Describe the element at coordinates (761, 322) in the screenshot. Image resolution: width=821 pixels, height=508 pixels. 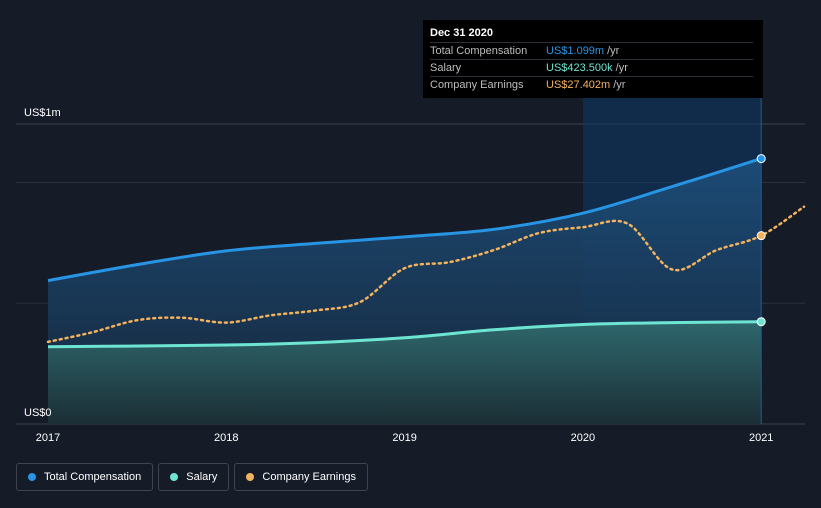
I see `salary-marker` at that location.